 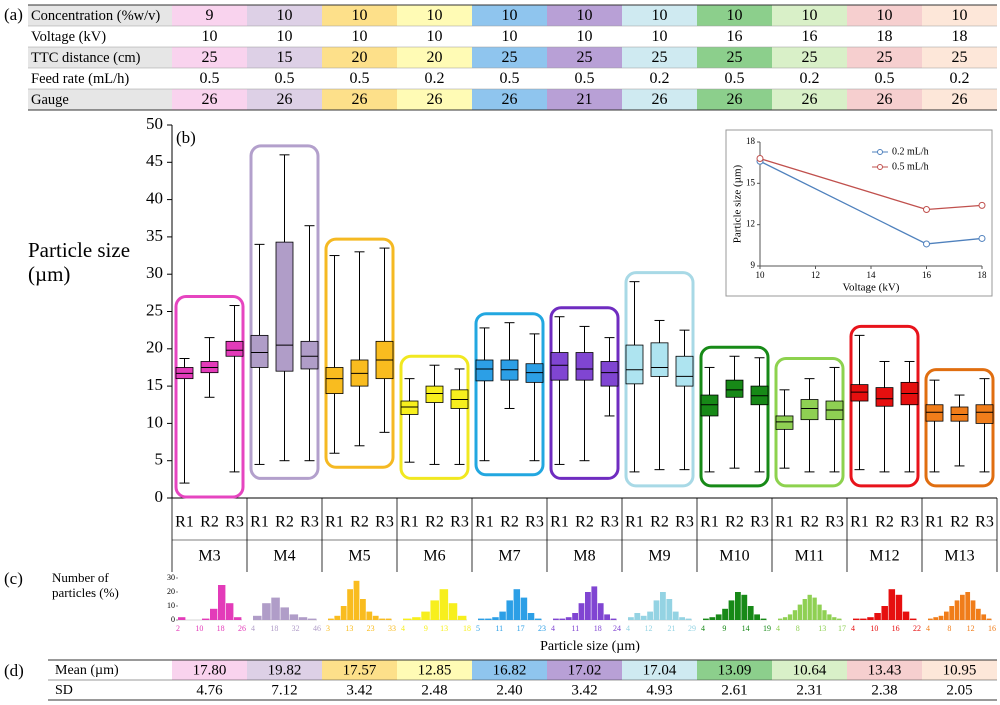 I want to click on legend-marker, so click(x=880, y=167).